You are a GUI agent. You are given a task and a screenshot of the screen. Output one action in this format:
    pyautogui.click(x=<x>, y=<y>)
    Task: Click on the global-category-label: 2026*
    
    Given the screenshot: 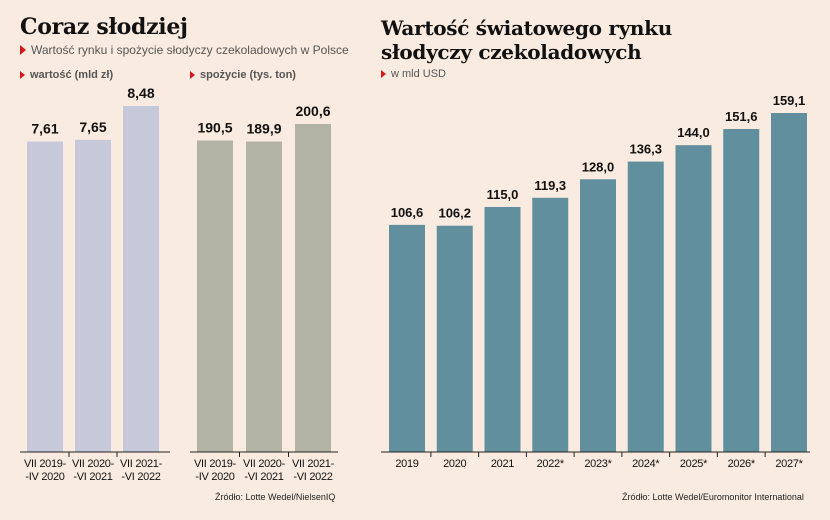 What is the action you would take?
    pyautogui.click(x=742, y=464)
    